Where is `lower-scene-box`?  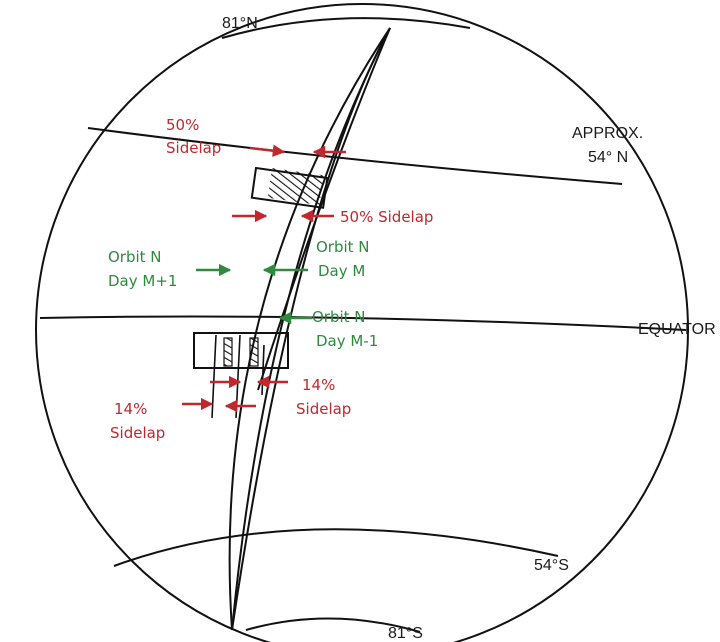
lower-scene-box is located at coordinates (241, 350).